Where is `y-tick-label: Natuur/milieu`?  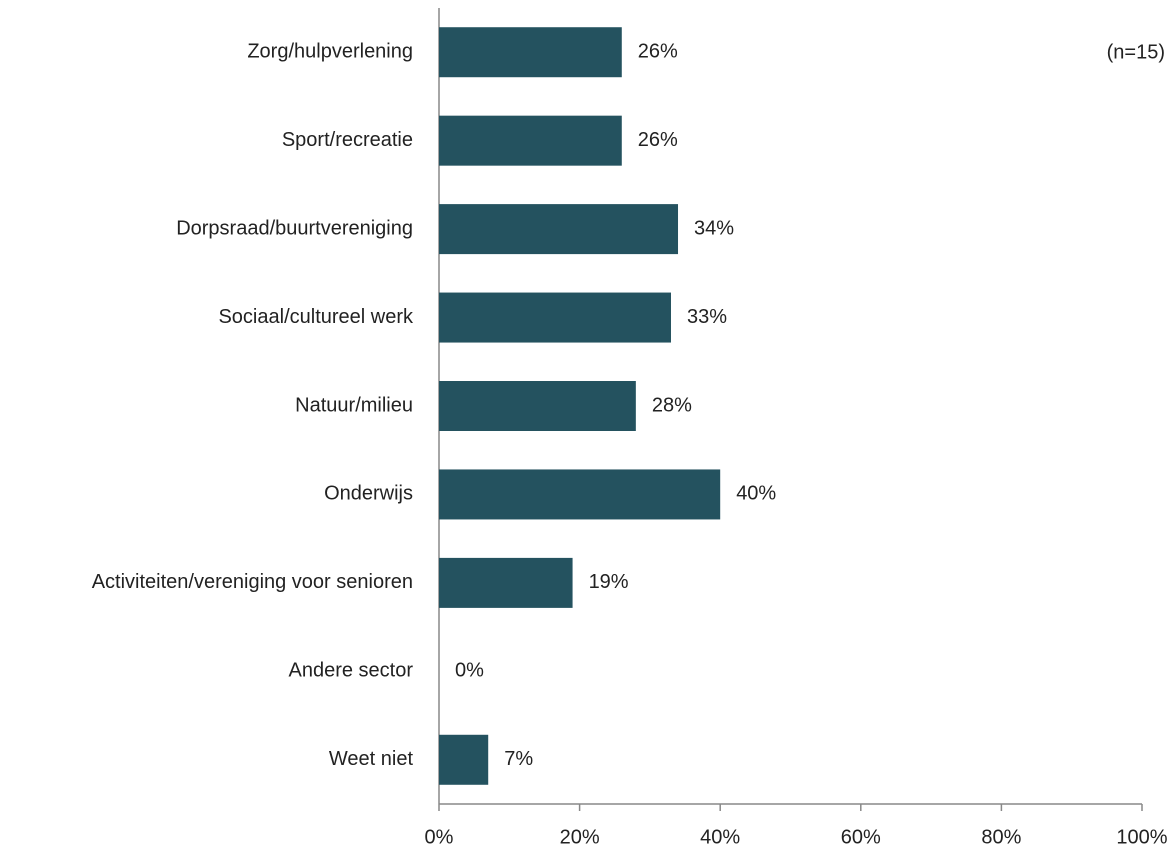 y-tick-label: Natuur/milieu is located at coordinates (354, 405).